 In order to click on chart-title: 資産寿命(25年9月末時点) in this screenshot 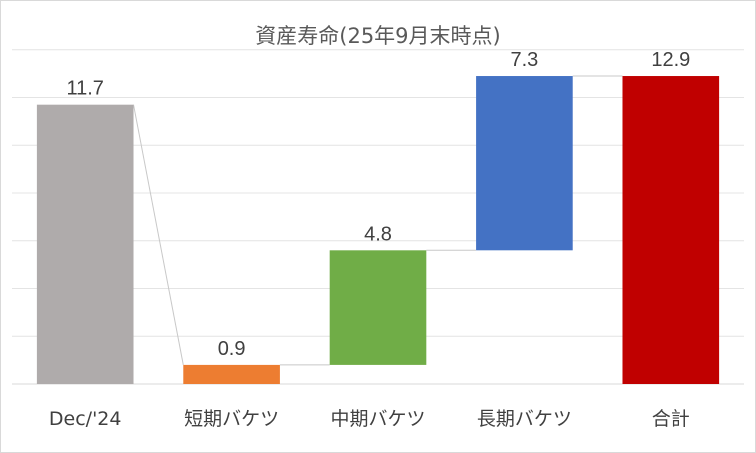, I will do `click(378, 36)`.